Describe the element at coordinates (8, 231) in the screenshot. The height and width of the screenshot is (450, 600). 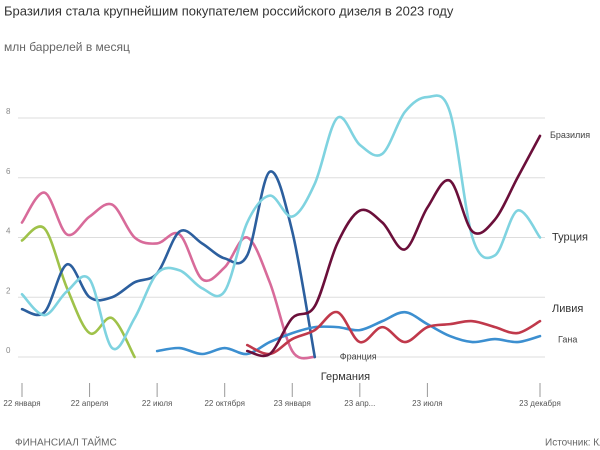
I see `y-tick-label: 4` at that location.